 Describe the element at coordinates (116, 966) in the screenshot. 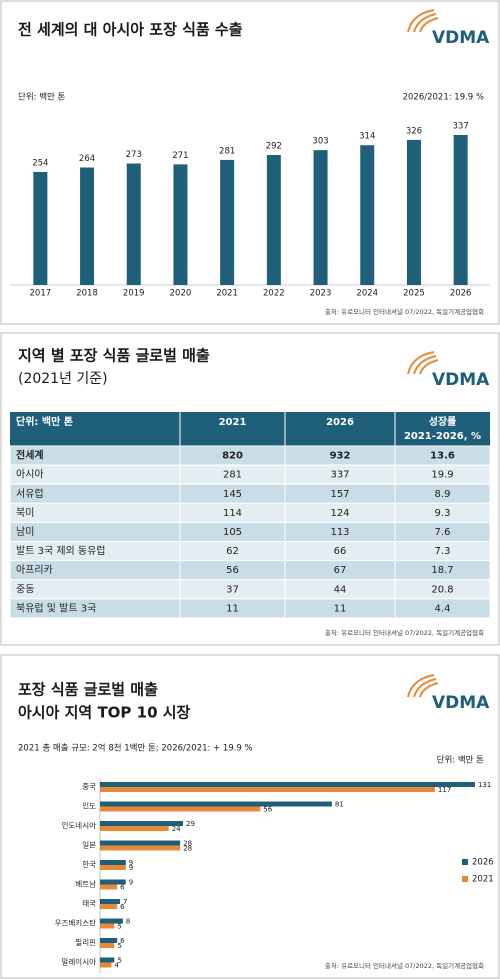

I see `value-label: 4` at that location.